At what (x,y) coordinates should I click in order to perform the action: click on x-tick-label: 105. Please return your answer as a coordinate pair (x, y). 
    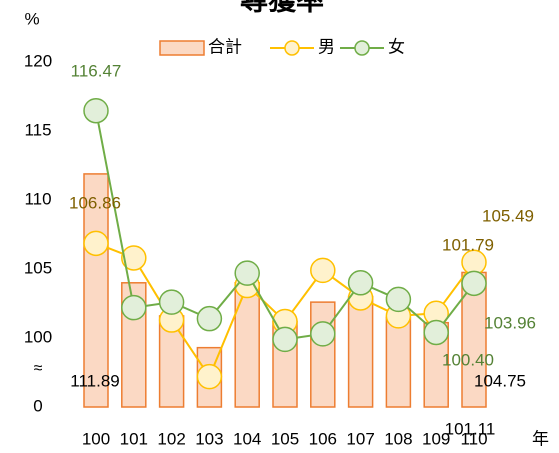
    Looking at the image, I should click on (285, 438).